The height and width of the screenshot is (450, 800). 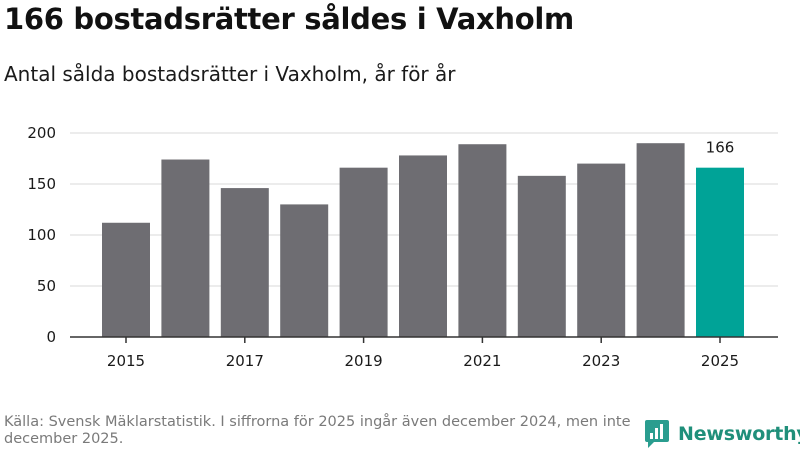 What do you see at coordinates (41, 133) in the screenshot?
I see `y-tick-label: 200` at bounding box center [41, 133].